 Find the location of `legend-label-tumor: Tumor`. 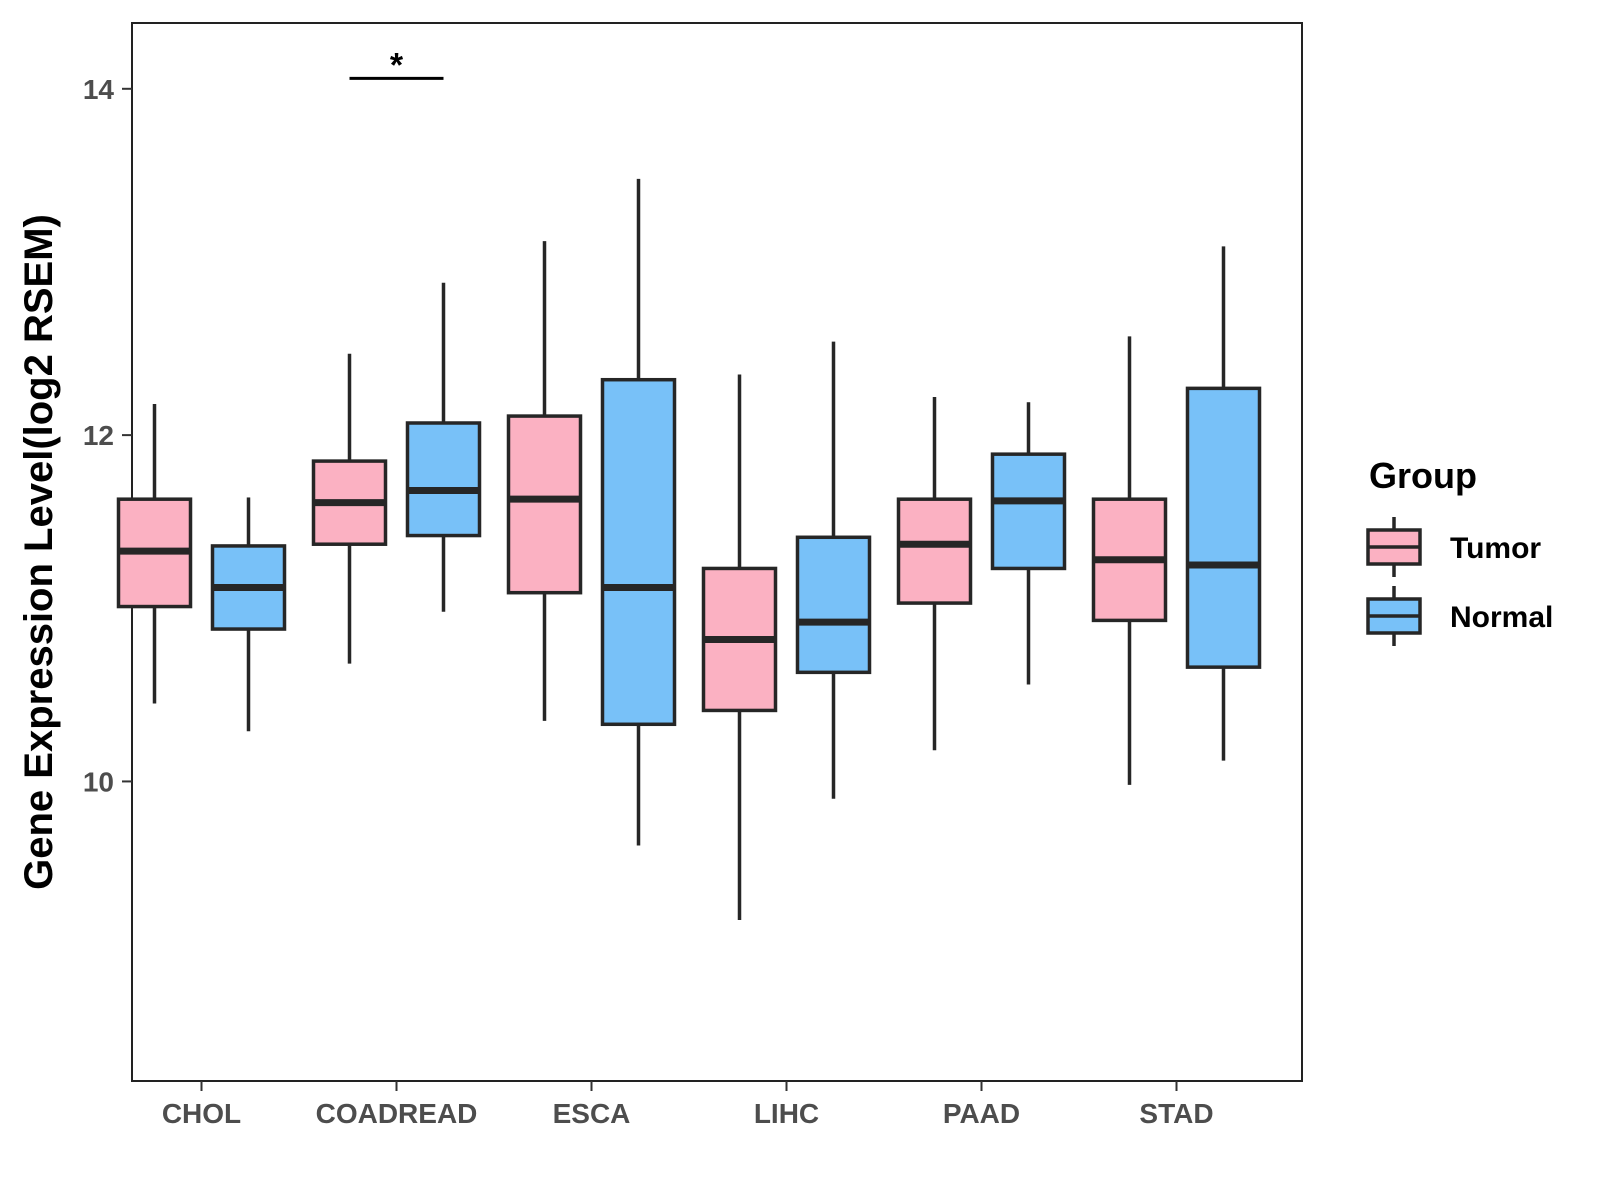

legend-label-tumor: Tumor is located at coordinates (1495, 548).